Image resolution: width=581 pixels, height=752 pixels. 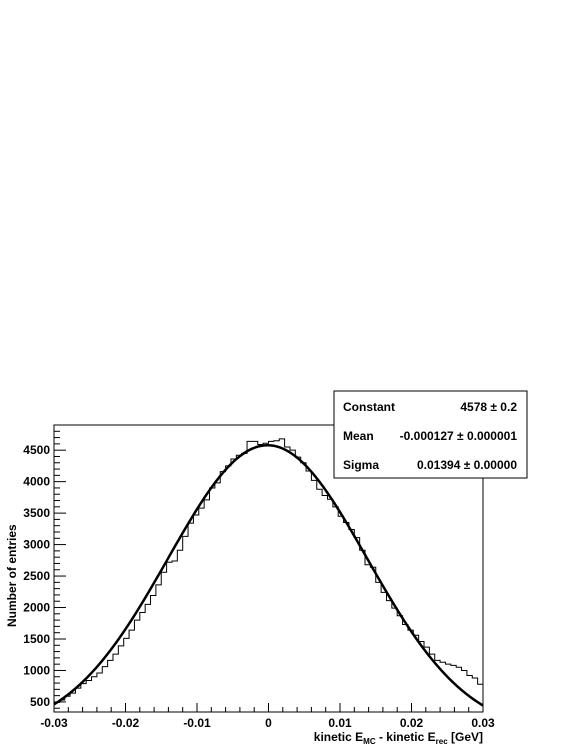 I want to click on stats-label-sigma: Sigma, so click(x=361, y=465).